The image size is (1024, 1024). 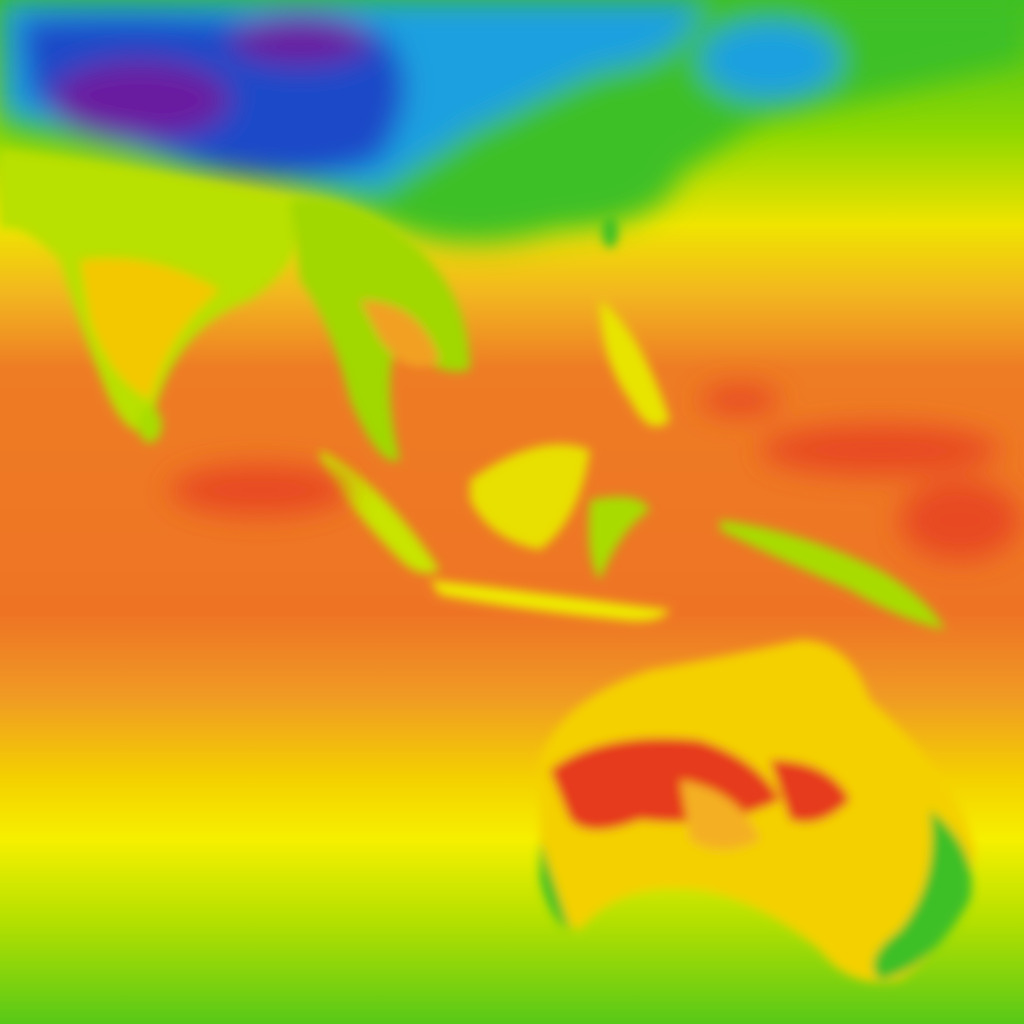 I want to click on australia, so click(x=757, y=811).